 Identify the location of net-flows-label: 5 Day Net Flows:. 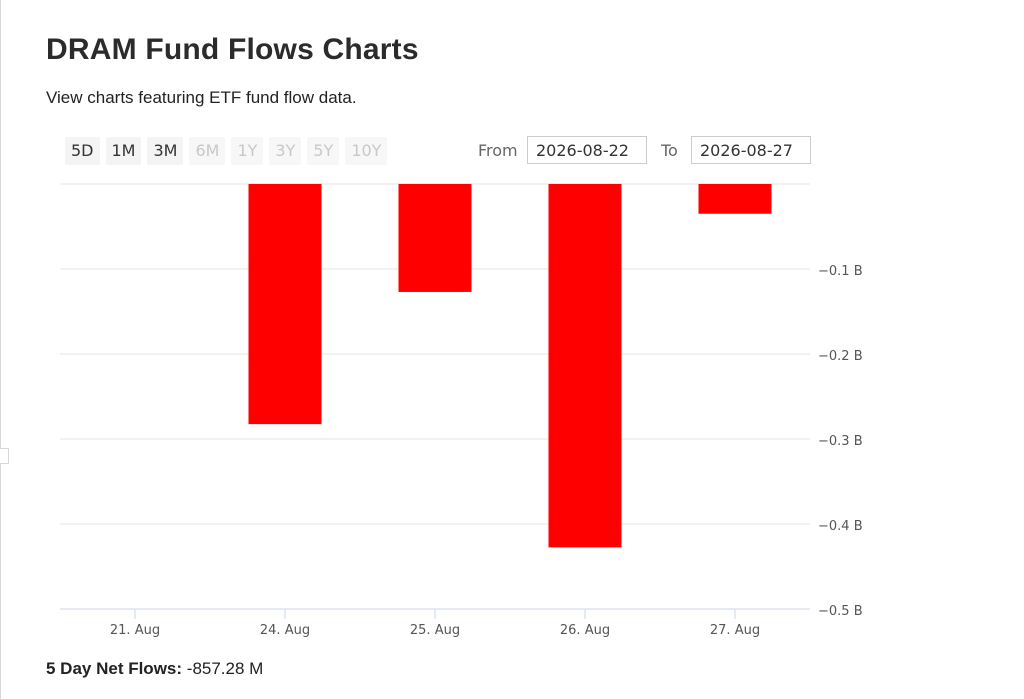
(114, 668).